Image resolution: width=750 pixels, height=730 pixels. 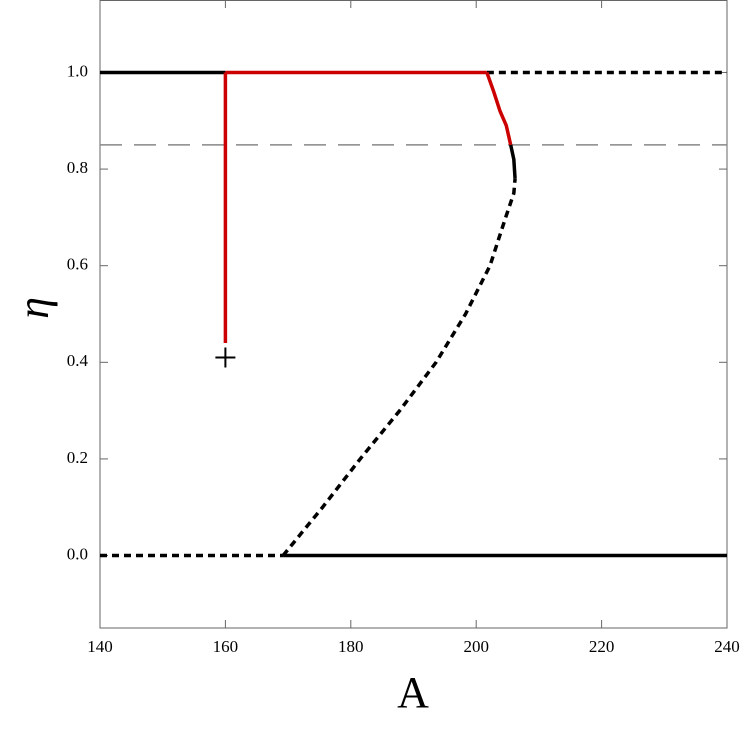 I want to click on marker, so click(x=225, y=357).